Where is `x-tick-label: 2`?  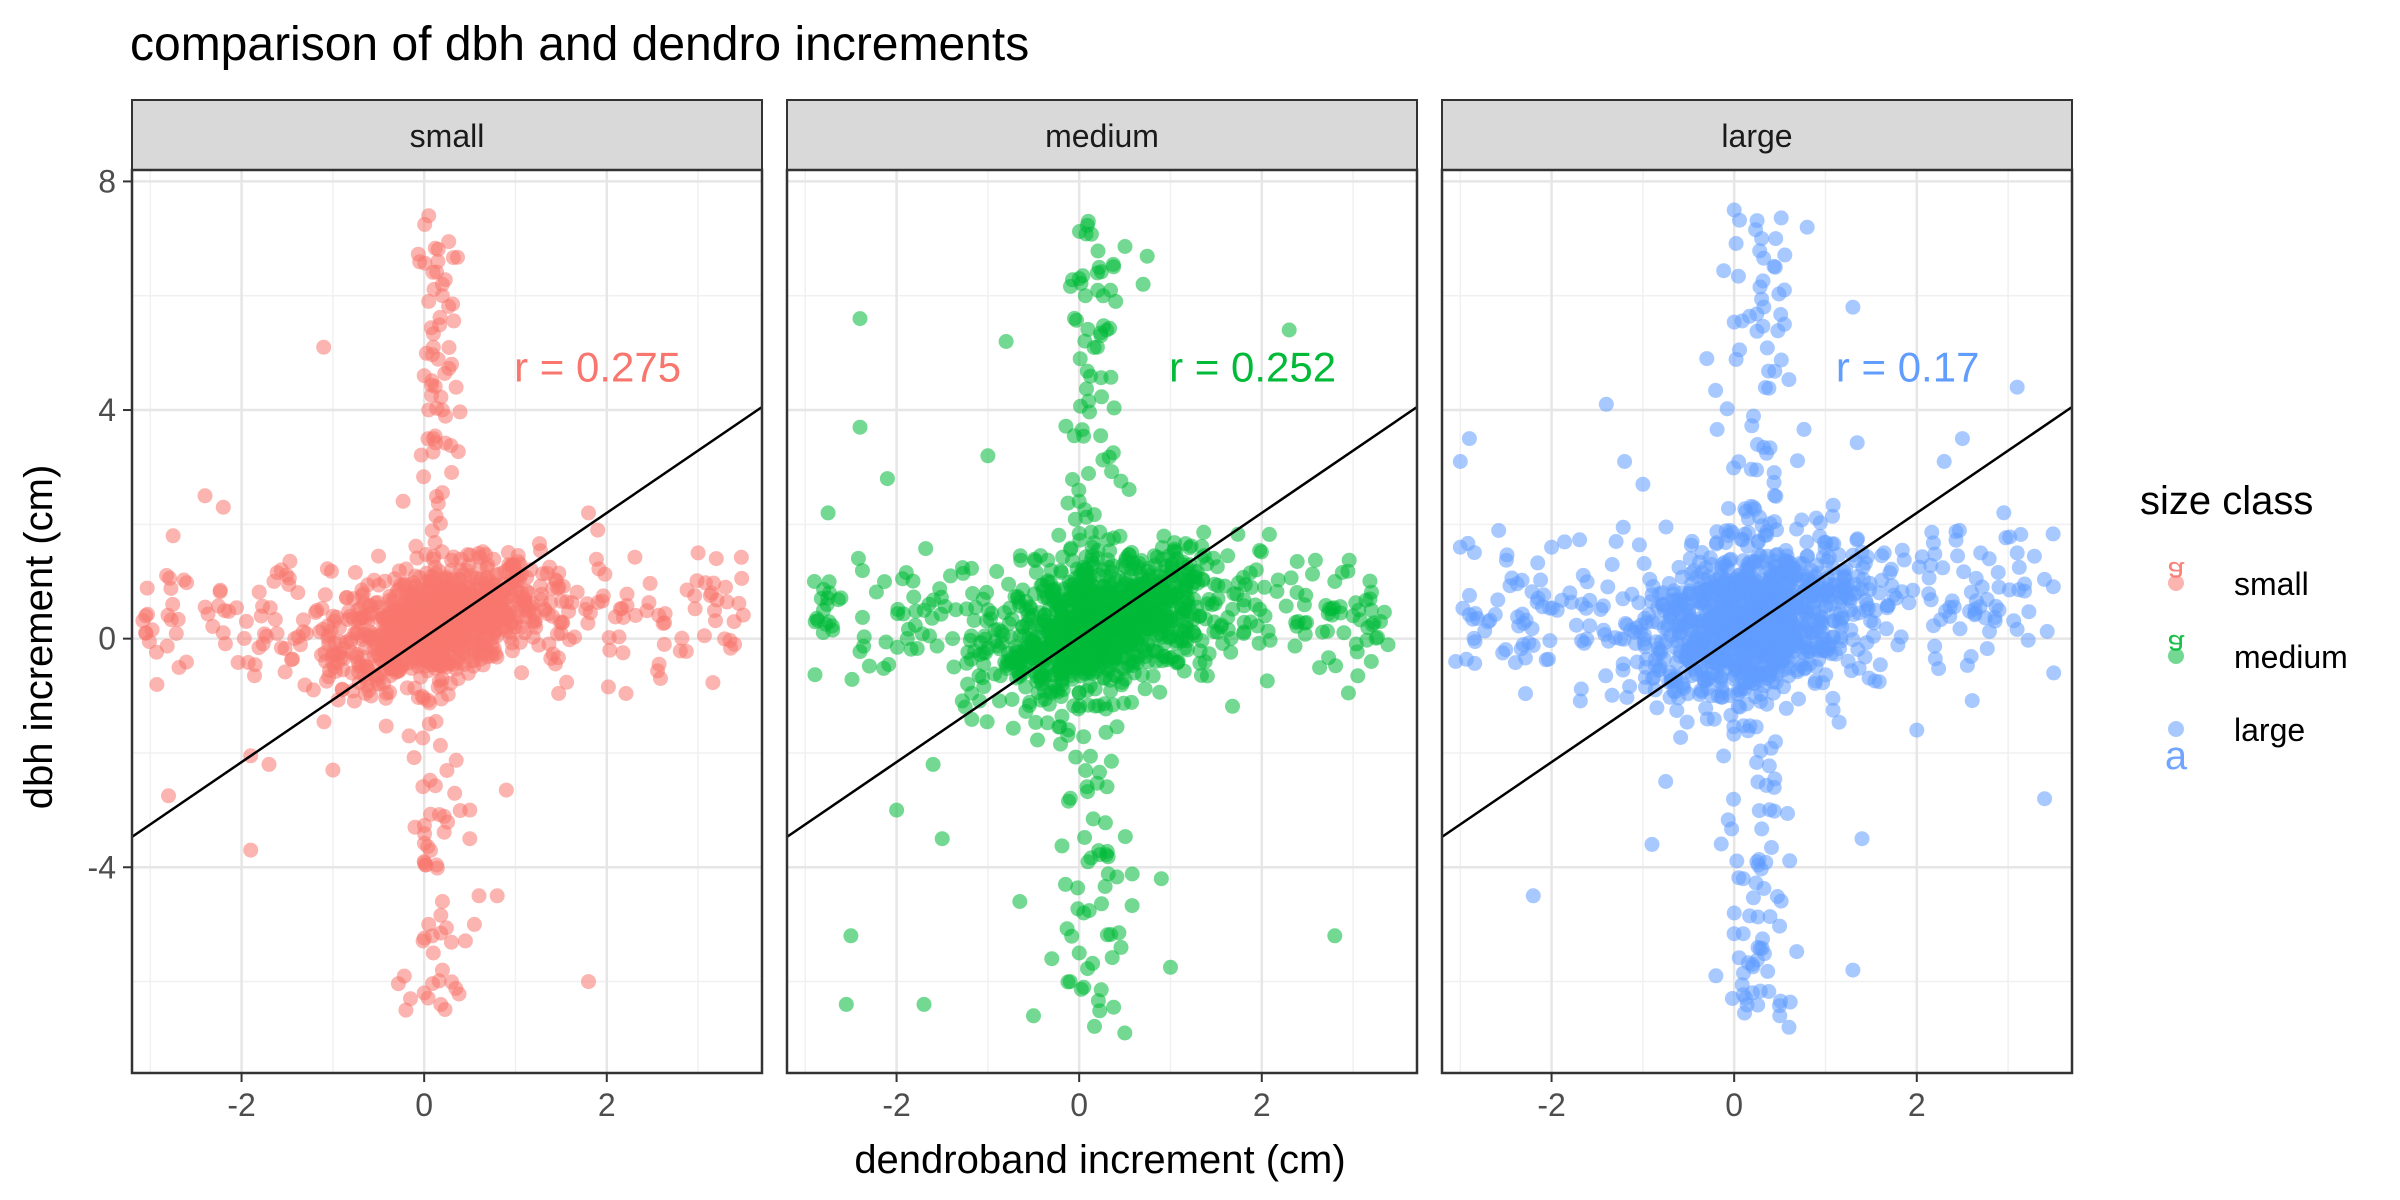
x-tick-label: 2 is located at coordinates (1262, 1105).